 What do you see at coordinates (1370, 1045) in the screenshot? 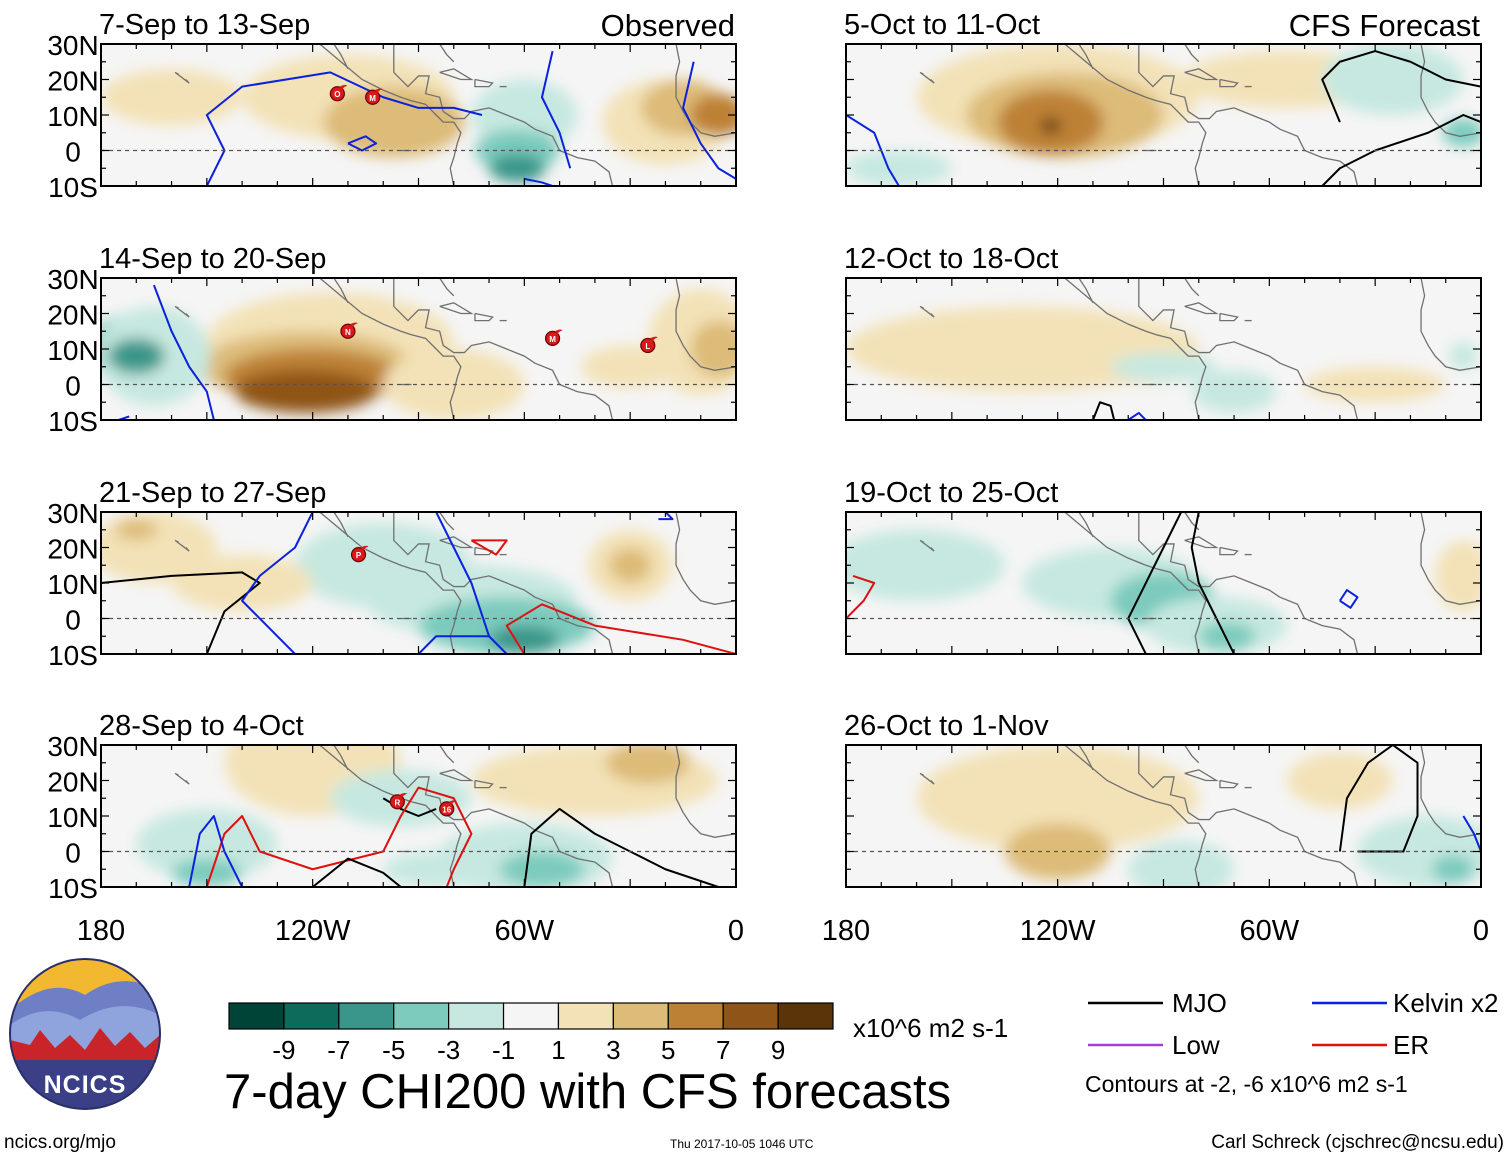
I see `legend-item: ER` at bounding box center [1370, 1045].